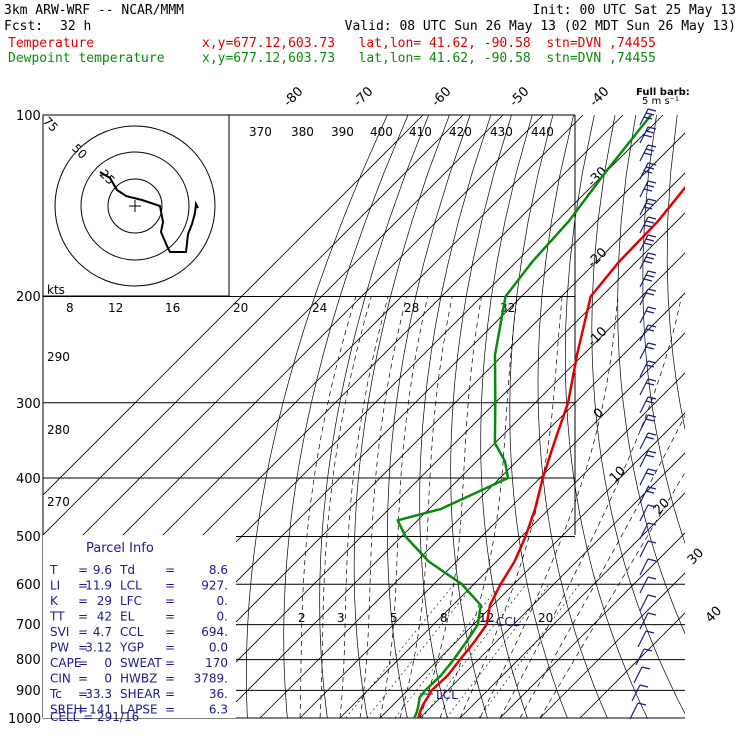  Describe the element at coordinates (108, 679) in the screenshot. I see `parcel-field-value: 0` at that location.